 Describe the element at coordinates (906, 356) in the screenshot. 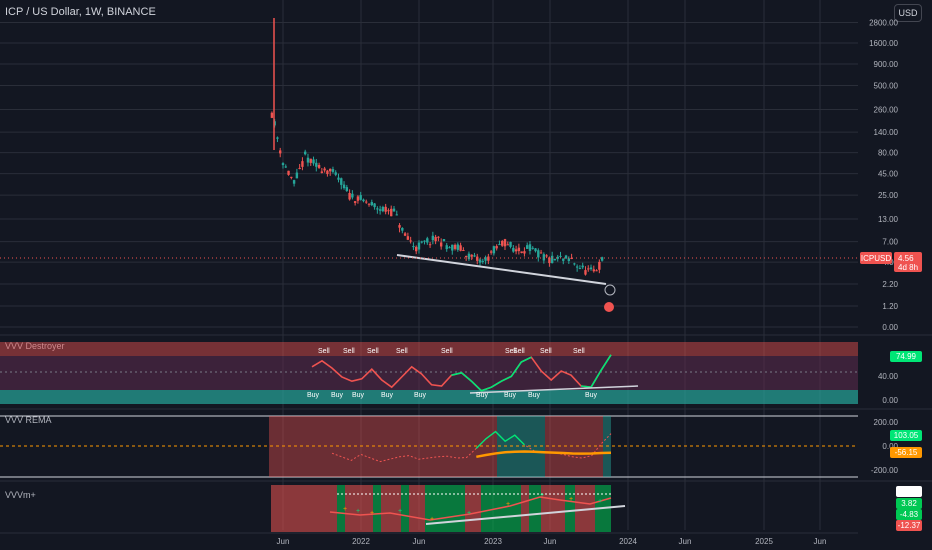

I see `destroyer-value: 74.99` at that location.